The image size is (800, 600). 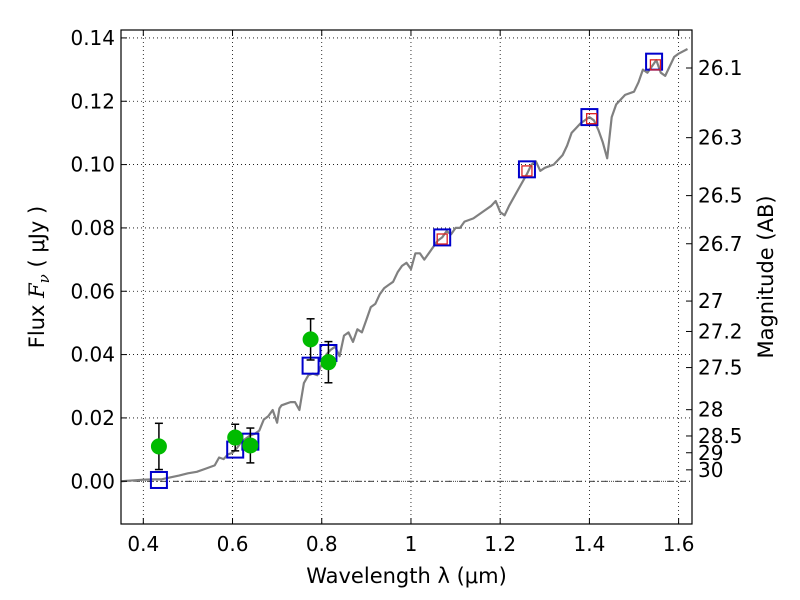 I want to click on y2-tick-label: 28, so click(x=710, y=410).